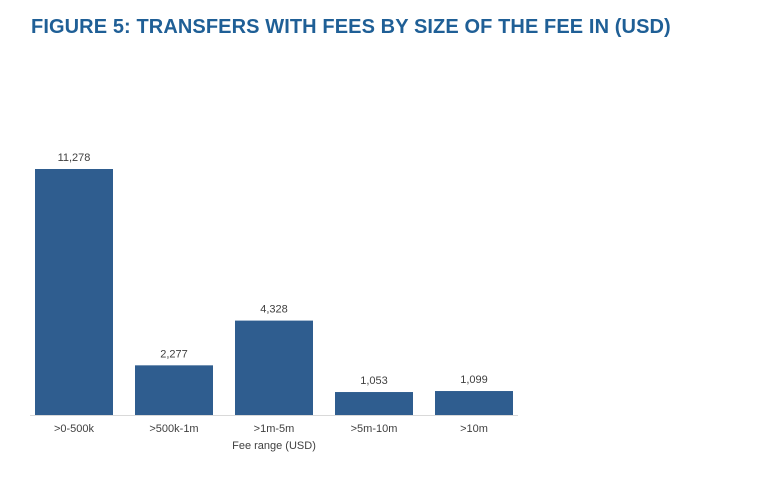 The height and width of the screenshot is (490, 784). What do you see at coordinates (173, 429) in the screenshot?
I see `x-tick-label: >500k-1m` at bounding box center [173, 429].